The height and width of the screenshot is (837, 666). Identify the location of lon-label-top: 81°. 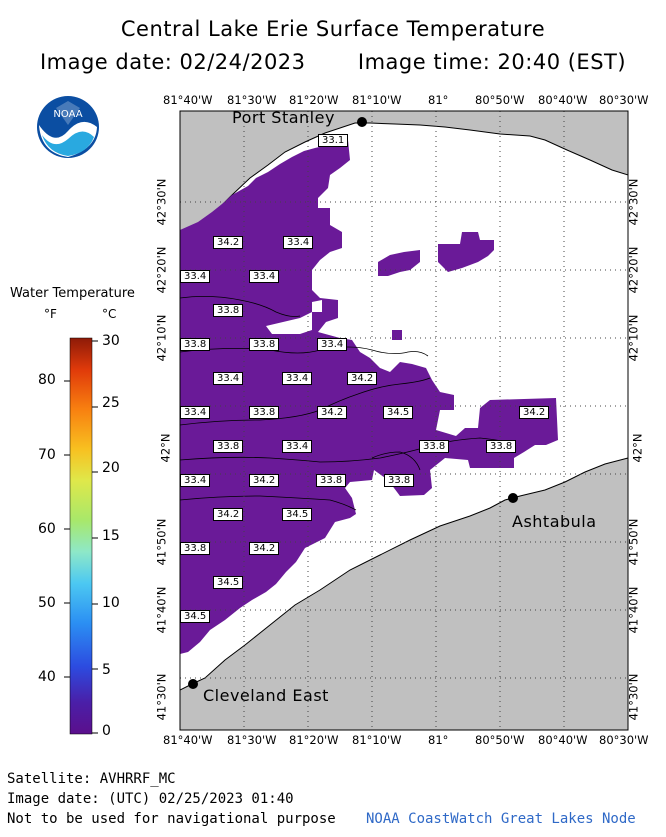
(438, 100).